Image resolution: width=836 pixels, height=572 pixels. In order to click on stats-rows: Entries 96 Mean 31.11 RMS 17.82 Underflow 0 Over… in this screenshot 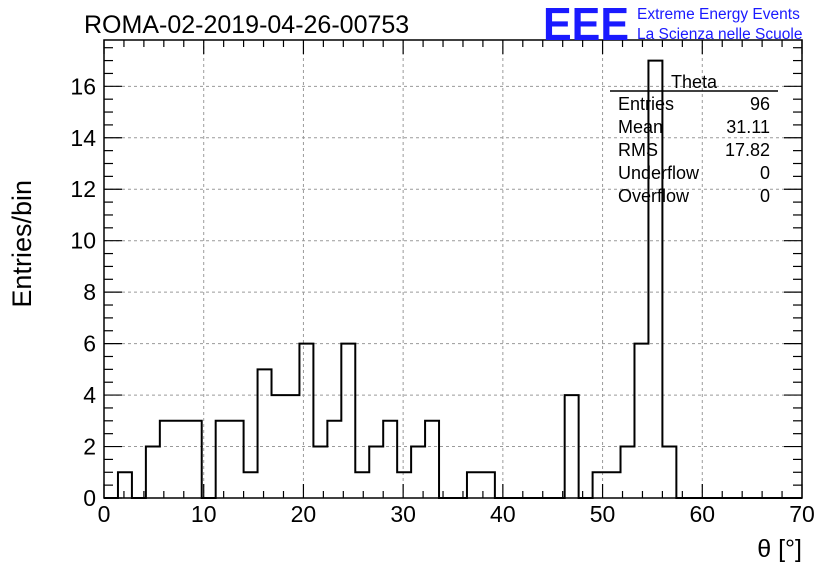, I will do `click(694, 150)`.